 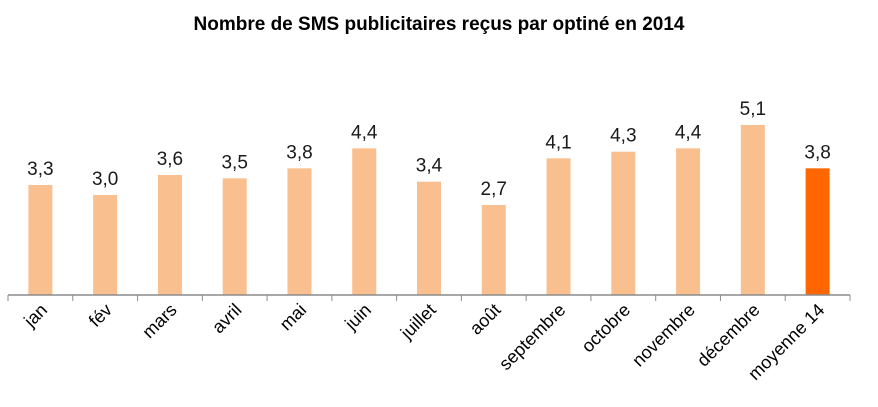 What do you see at coordinates (606, 328) in the screenshot?
I see `x-tick-label: octobre` at bounding box center [606, 328].